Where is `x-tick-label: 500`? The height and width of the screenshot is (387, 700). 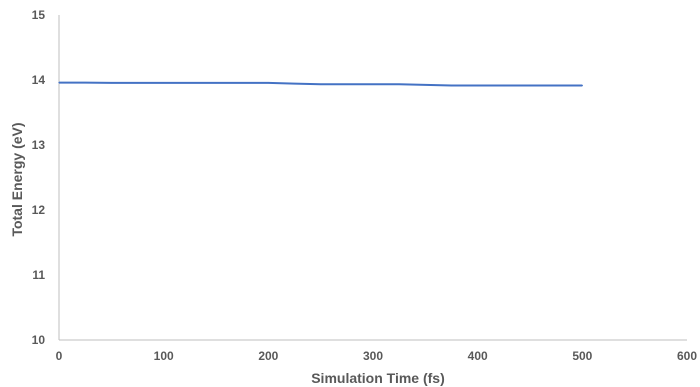
x-tick-label: 500 is located at coordinates (582, 356).